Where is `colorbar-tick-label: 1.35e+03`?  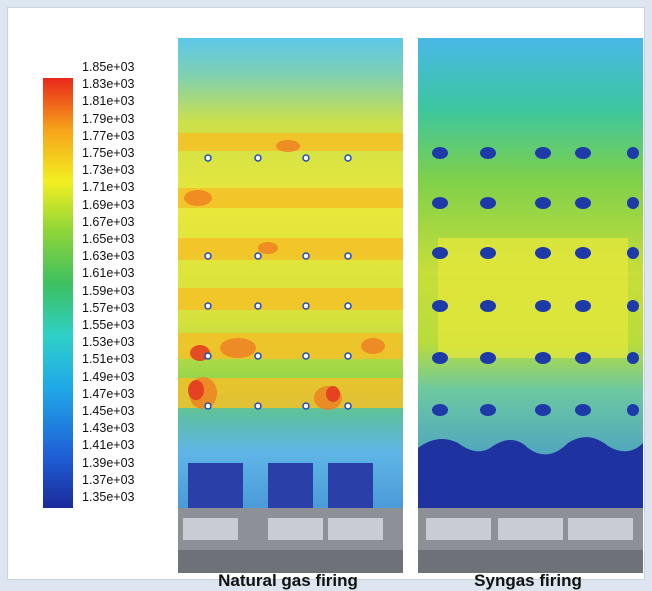 colorbar-tick-label: 1.35e+03 is located at coordinates (108, 497).